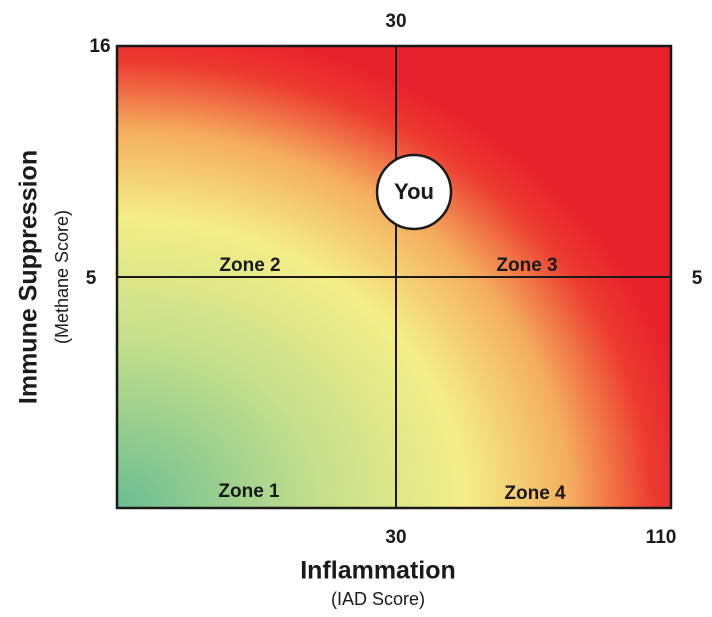 The width and height of the screenshot is (712, 617). What do you see at coordinates (526, 265) in the screenshot?
I see `zone-label: Zone 3` at bounding box center [526, 265].